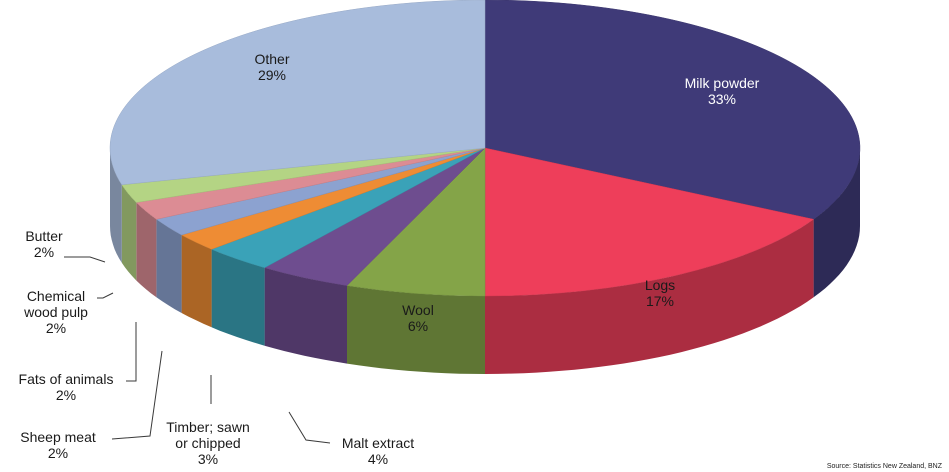  I want to click on slice-name-other: Other, so click(271, 59).